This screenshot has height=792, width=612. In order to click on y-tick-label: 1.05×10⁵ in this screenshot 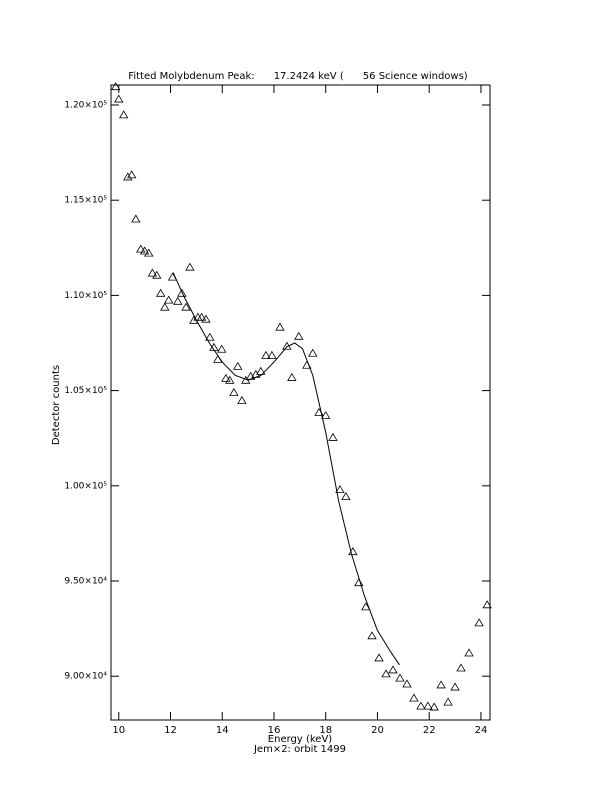, I will do `click(85, 391)`.